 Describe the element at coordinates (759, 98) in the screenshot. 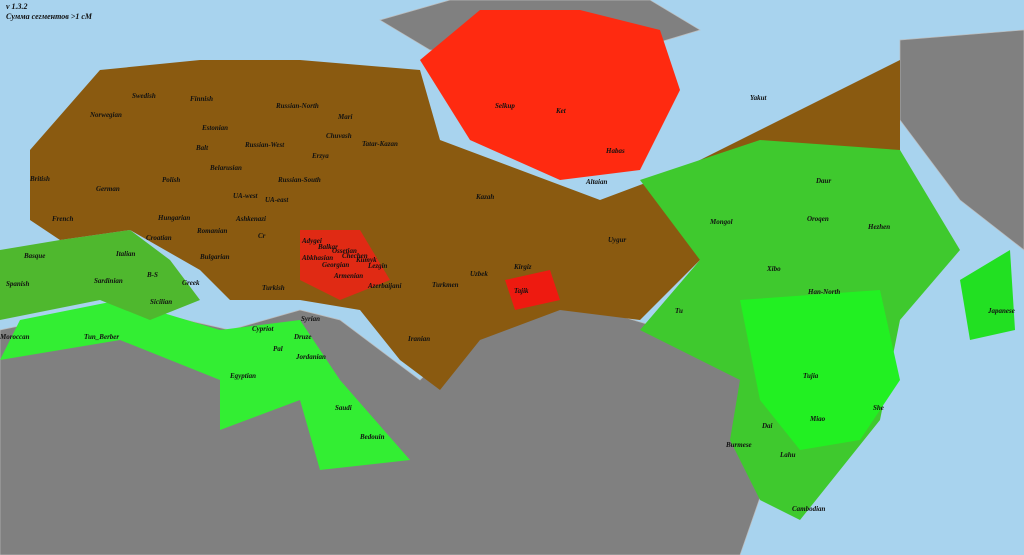

I see `population-label: Yakut` at that location.